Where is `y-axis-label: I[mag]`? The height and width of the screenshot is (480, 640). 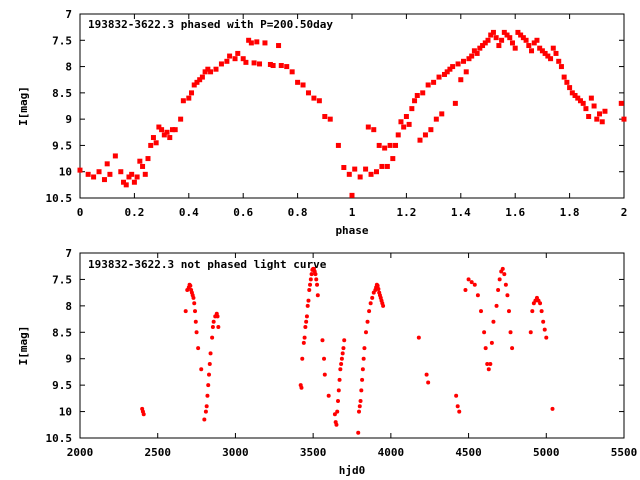 y-axis-label: I[mag] is located at coordinates (23, 106).